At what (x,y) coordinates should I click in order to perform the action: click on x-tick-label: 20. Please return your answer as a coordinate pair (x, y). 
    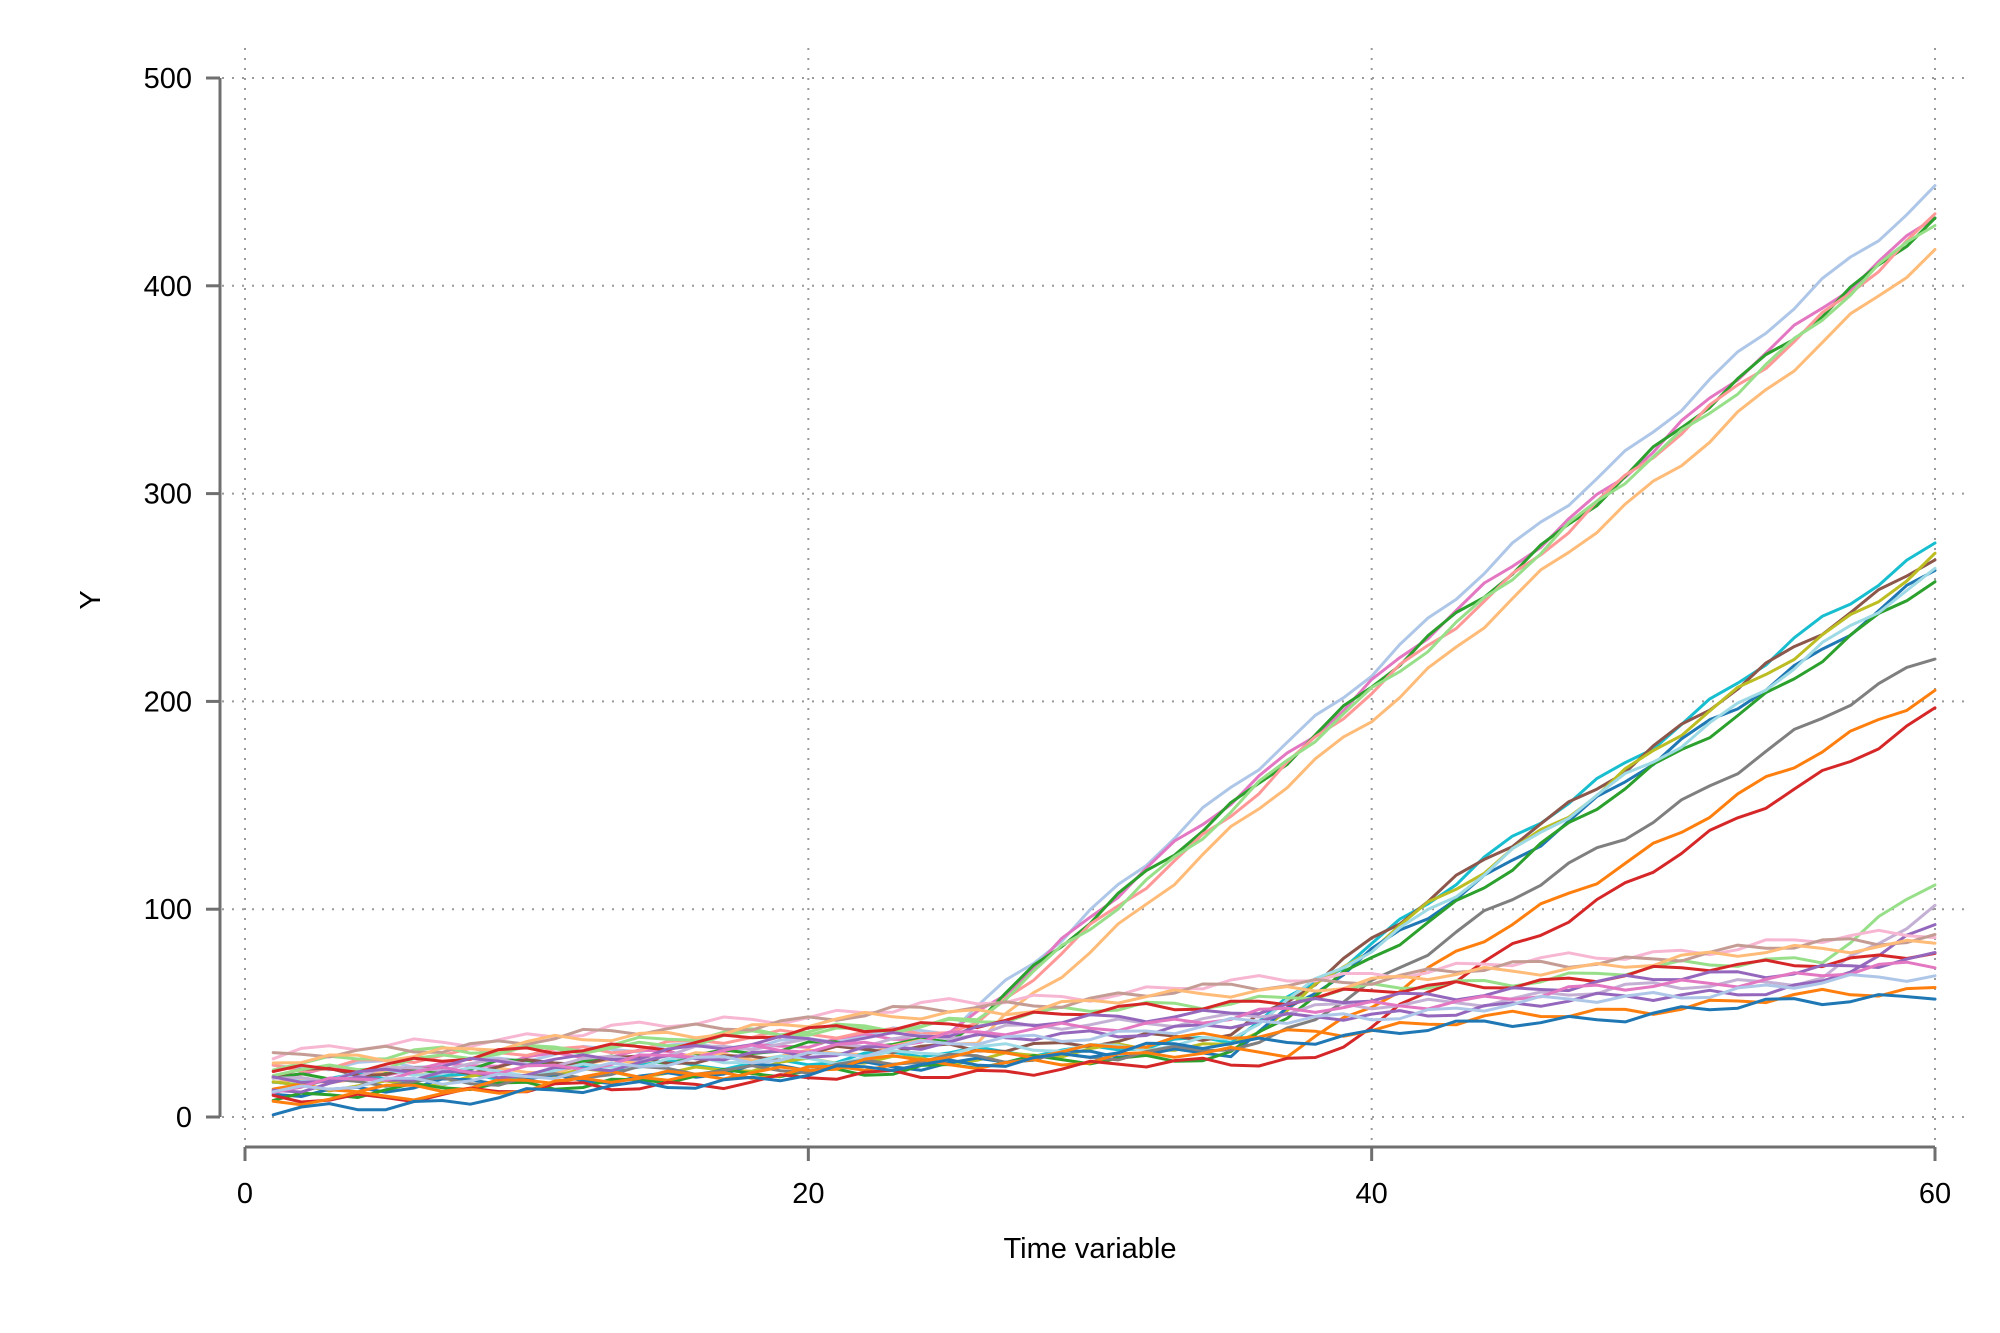
    Looking at the image, I should click on (808, 1194).